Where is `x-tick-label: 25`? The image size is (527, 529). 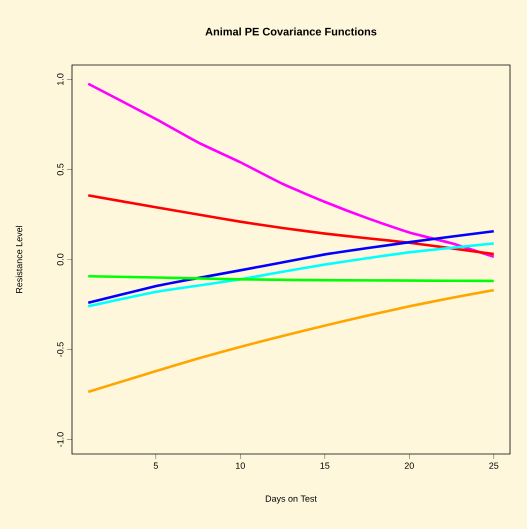
x-tick-label: 25 is located at coordinates (493, 465).